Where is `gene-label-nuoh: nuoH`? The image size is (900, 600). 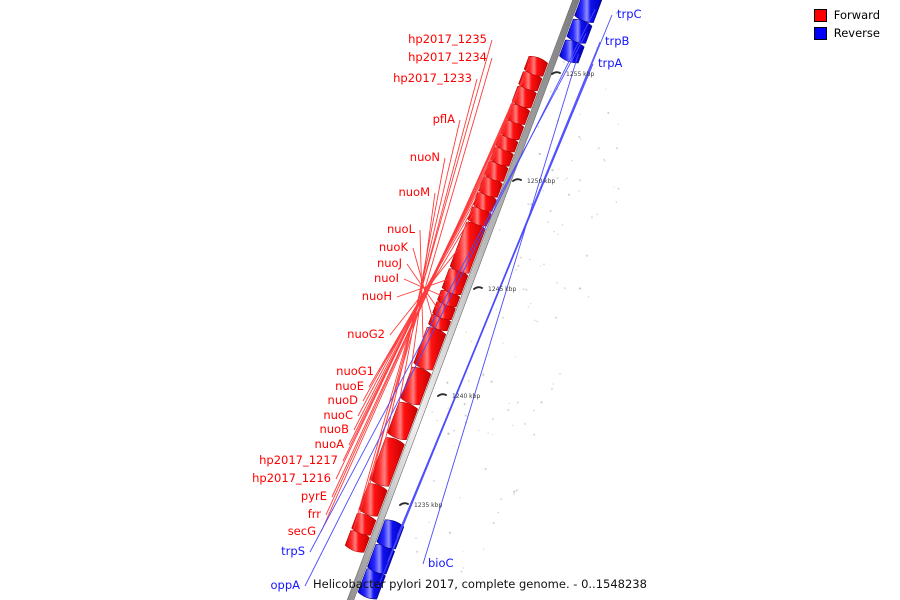 gene-label-nuoh: nuoH is located at coordinates (377, 296).